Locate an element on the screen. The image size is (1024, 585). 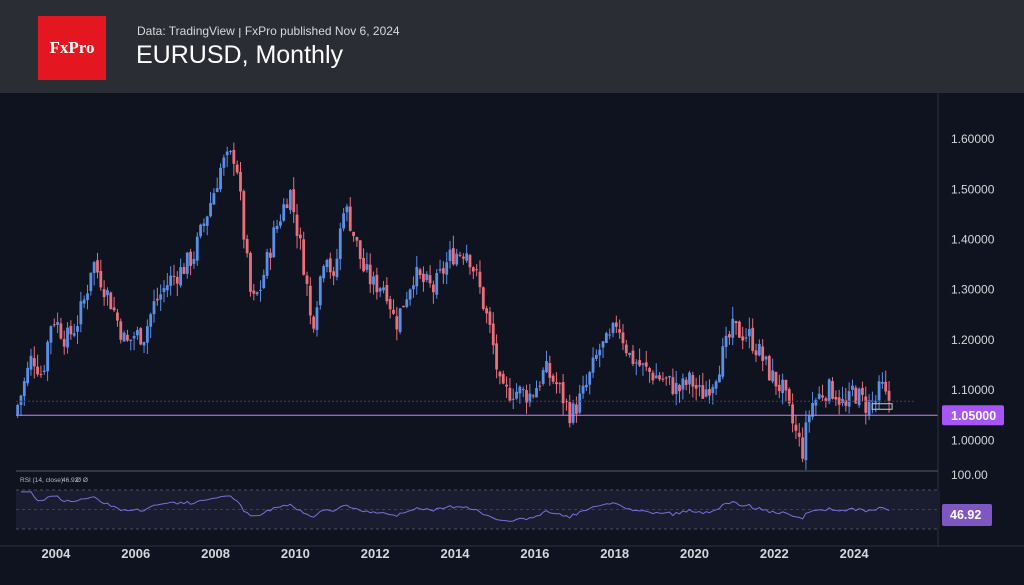
year-tick-label: 2016 is located at coordinates (534, 553).